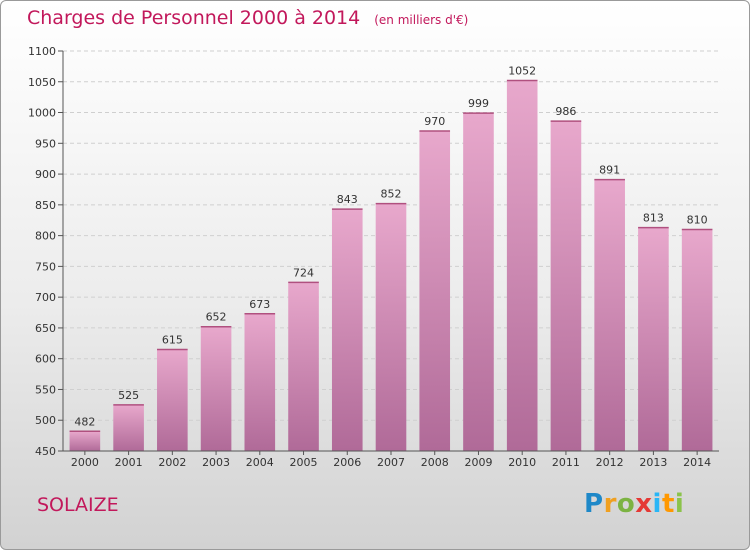  Describe the element at coordinates (45, 266) in the screenshot. I see `y-tick-label: 750` at that location.